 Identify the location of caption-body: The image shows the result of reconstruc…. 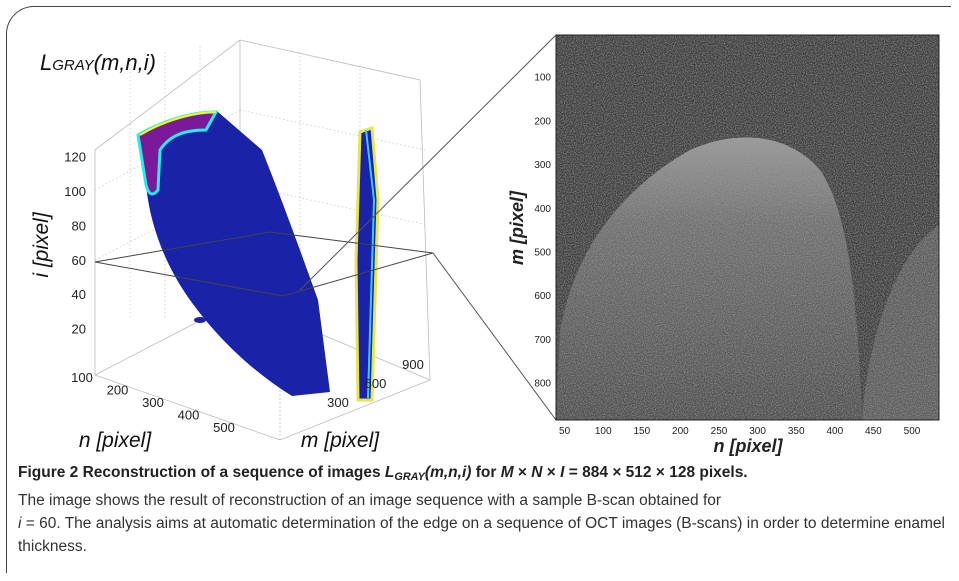
(483, 523).